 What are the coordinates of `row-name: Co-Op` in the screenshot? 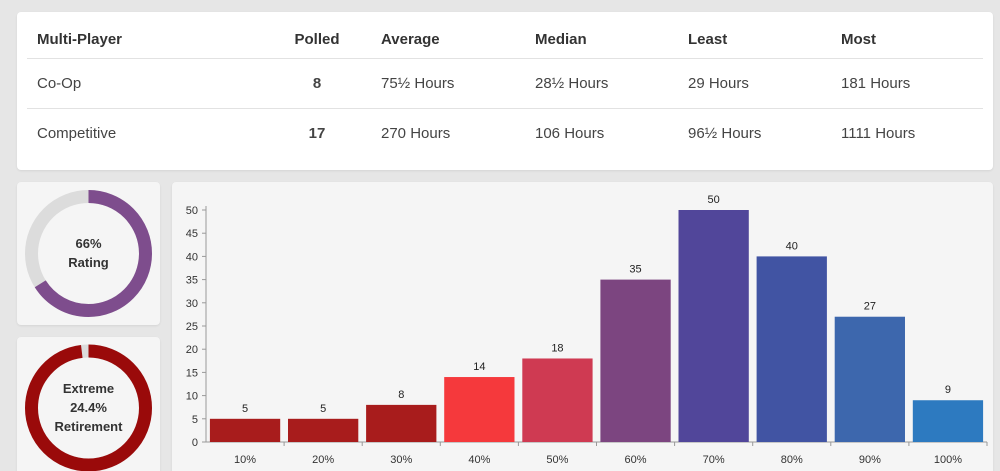 It's located at (145, 82).